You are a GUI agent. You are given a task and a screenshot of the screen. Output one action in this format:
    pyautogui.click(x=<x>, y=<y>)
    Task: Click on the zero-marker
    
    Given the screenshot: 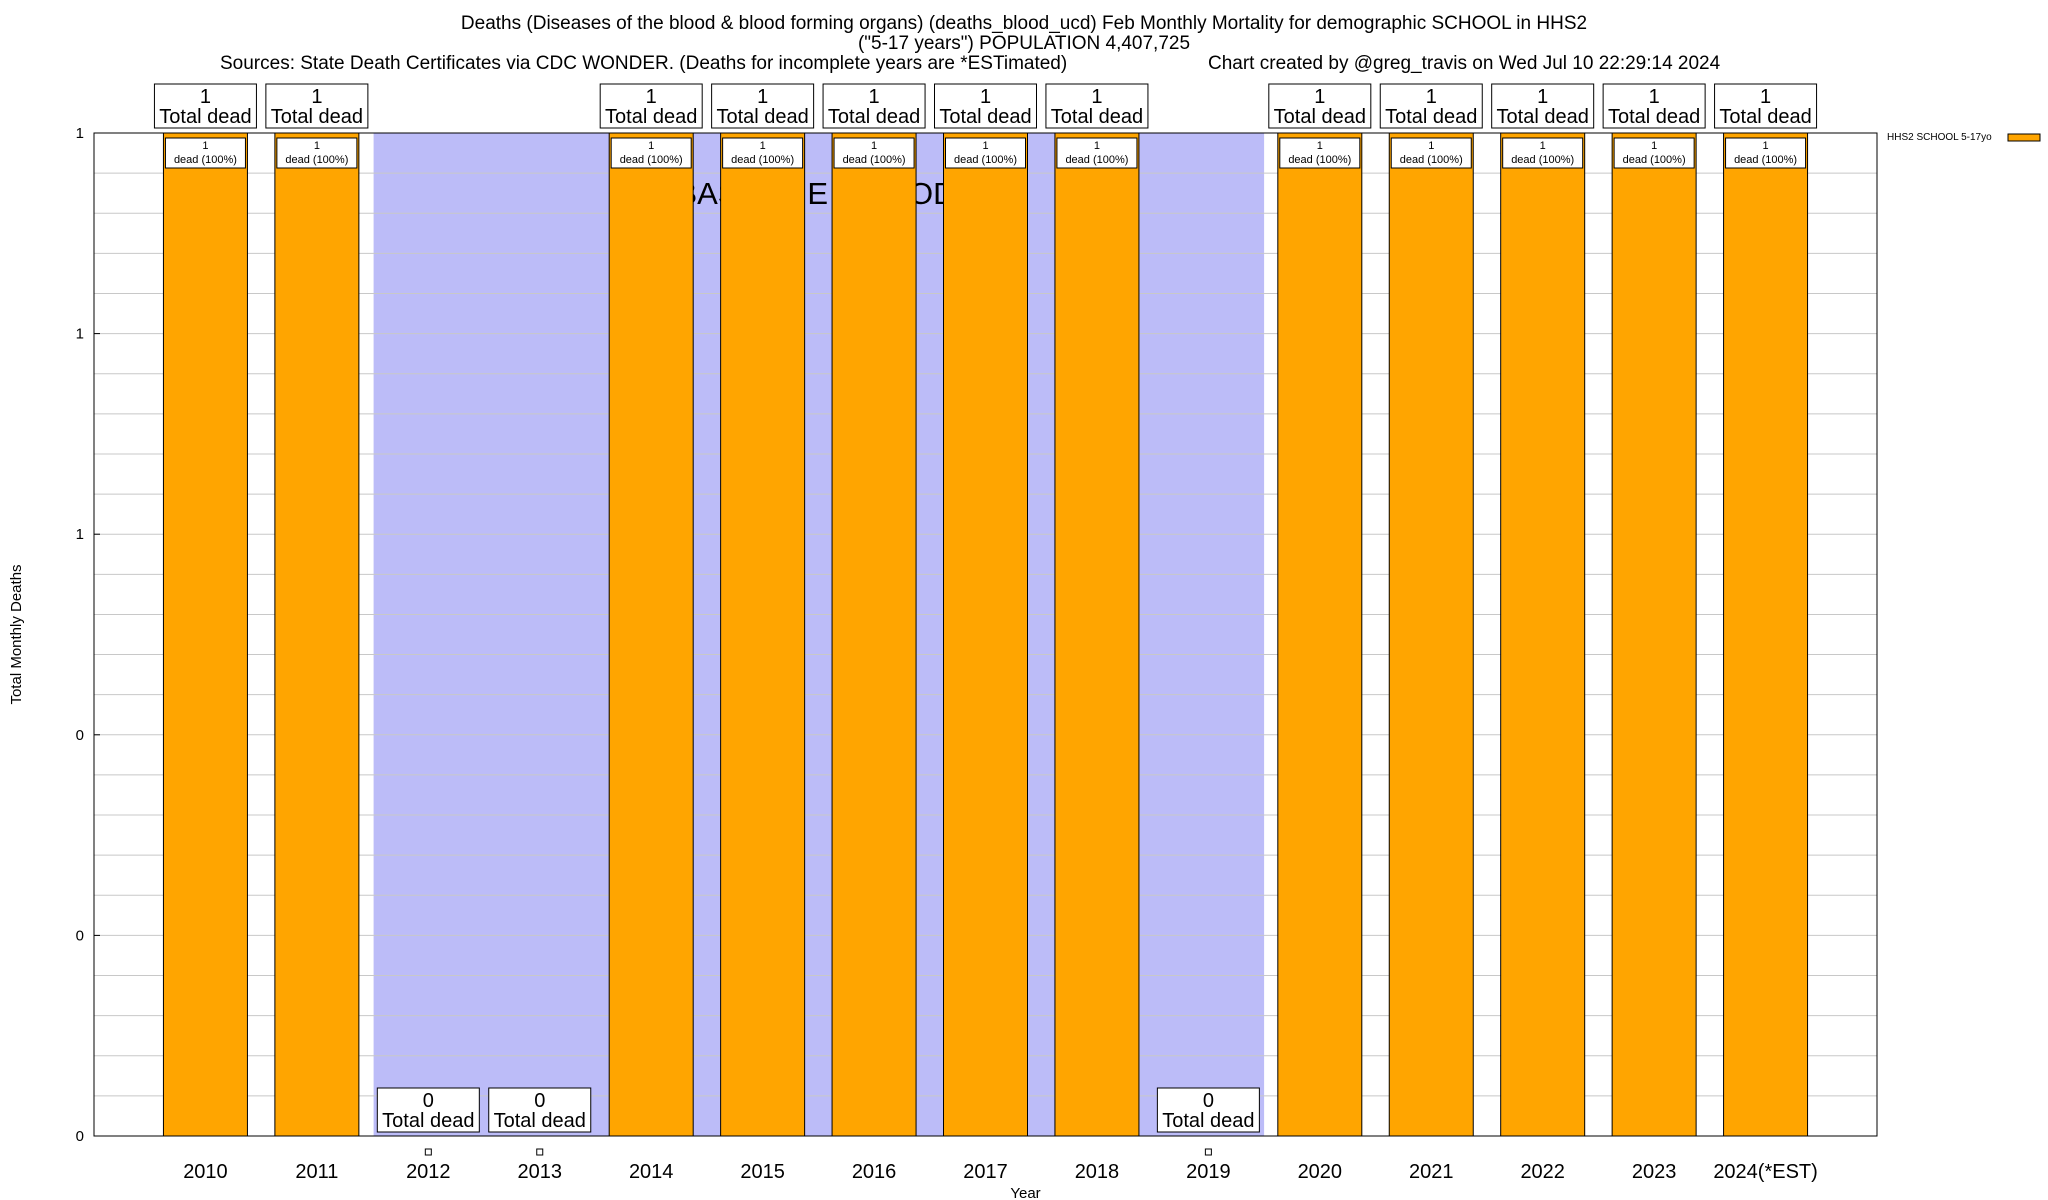 What is the action you would take?
    pyautogui.click(x=428, y=1152)
    